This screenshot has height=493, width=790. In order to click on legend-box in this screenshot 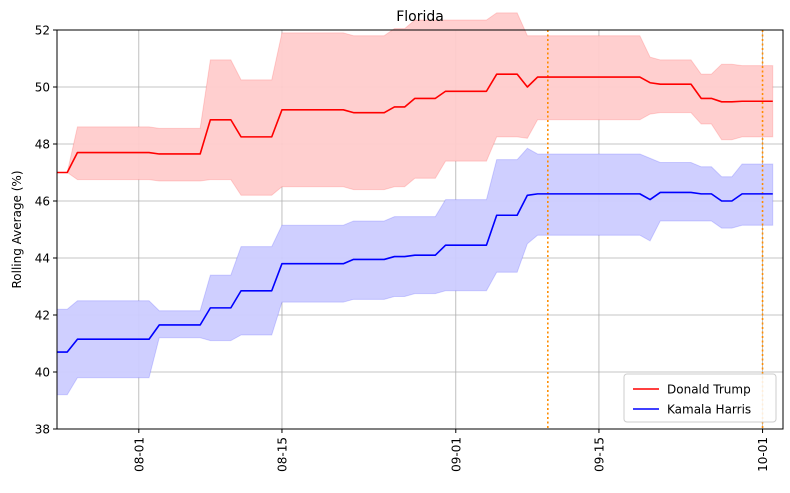, I will do `click(700, 398)`.